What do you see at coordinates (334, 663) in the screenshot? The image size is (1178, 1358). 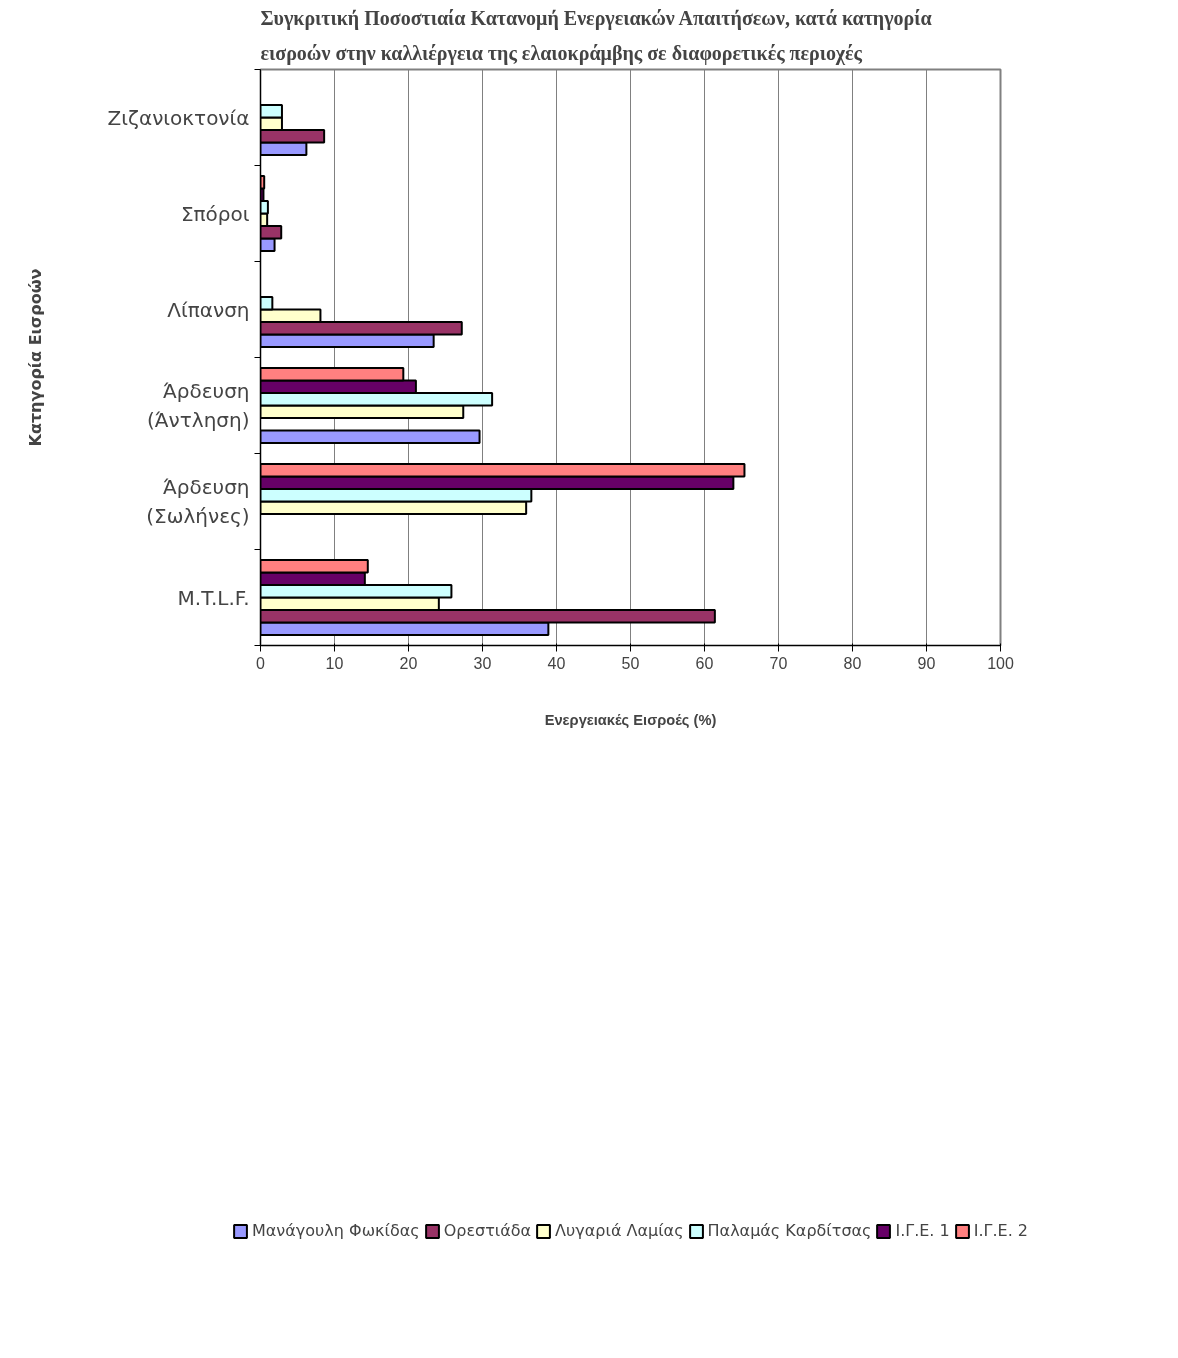 I see `x-tick-label: 10` at bounding box center [334, 663].